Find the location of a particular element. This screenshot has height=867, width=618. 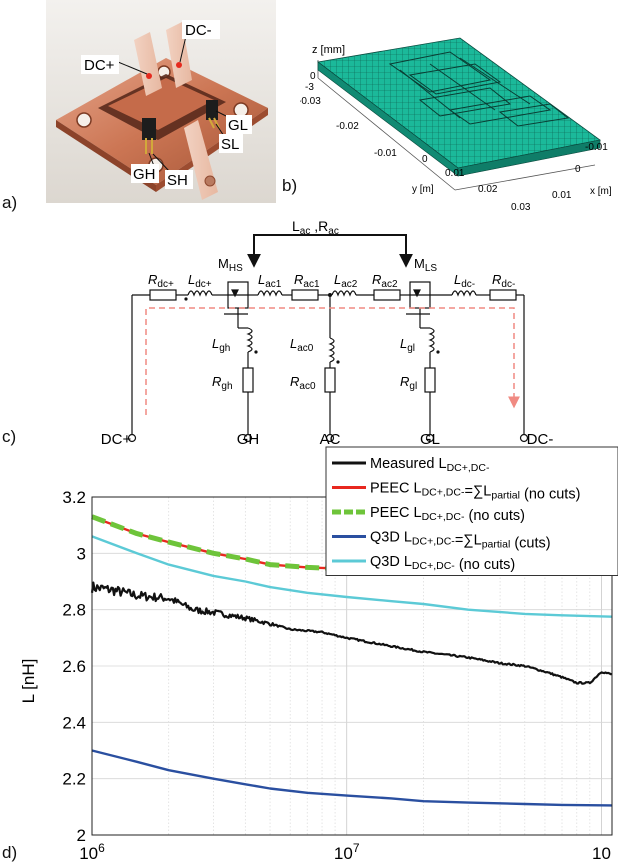

label-lac1: Lac1 is located at coordinates (270, 281).